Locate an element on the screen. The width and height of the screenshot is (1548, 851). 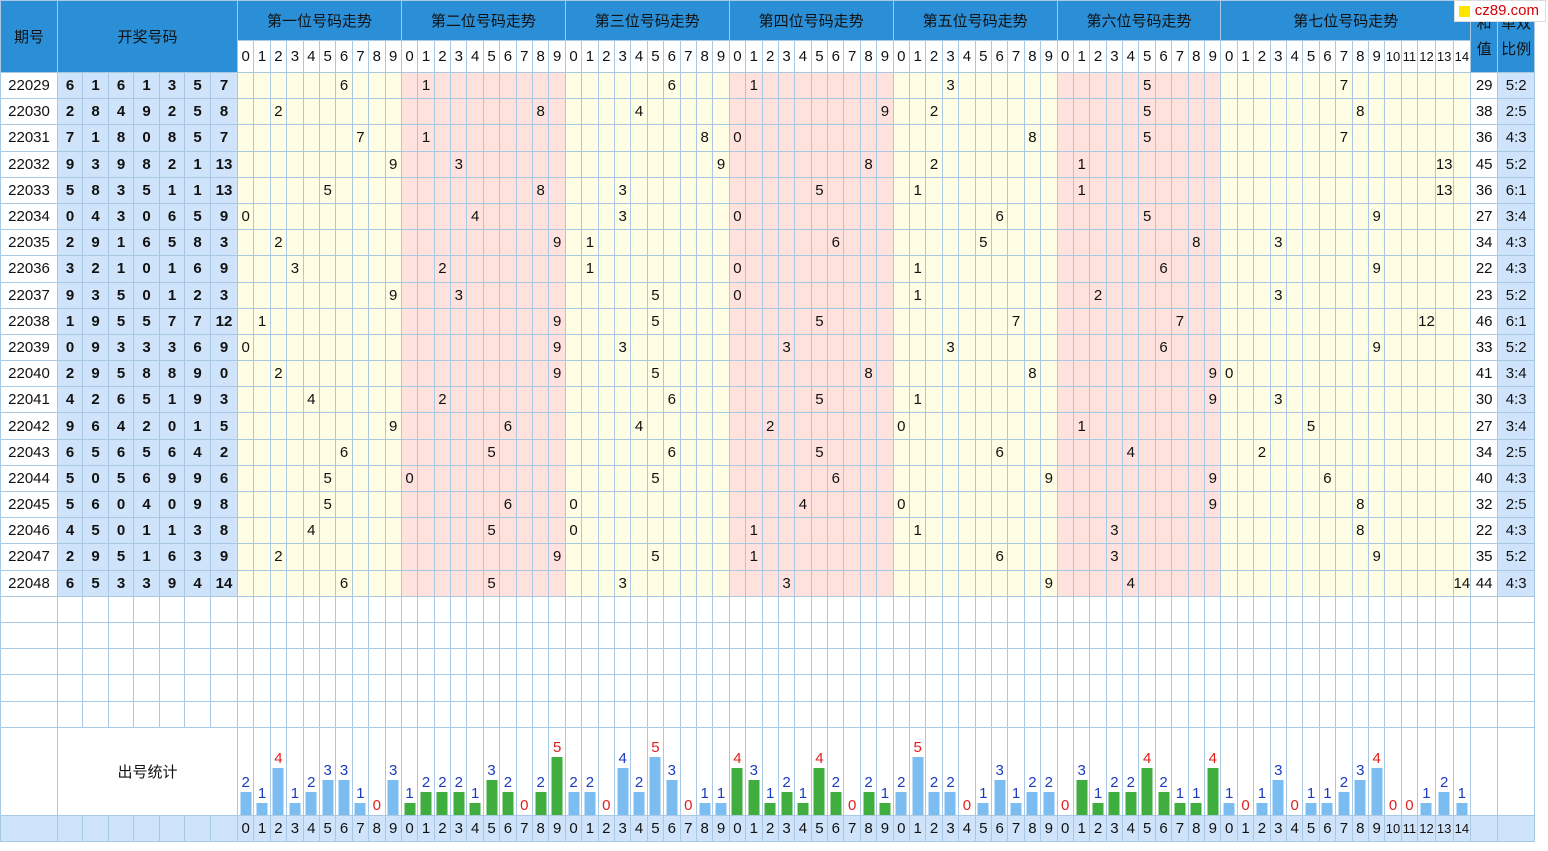
sum-cell: 23 is located at coordinates (1484, 295).